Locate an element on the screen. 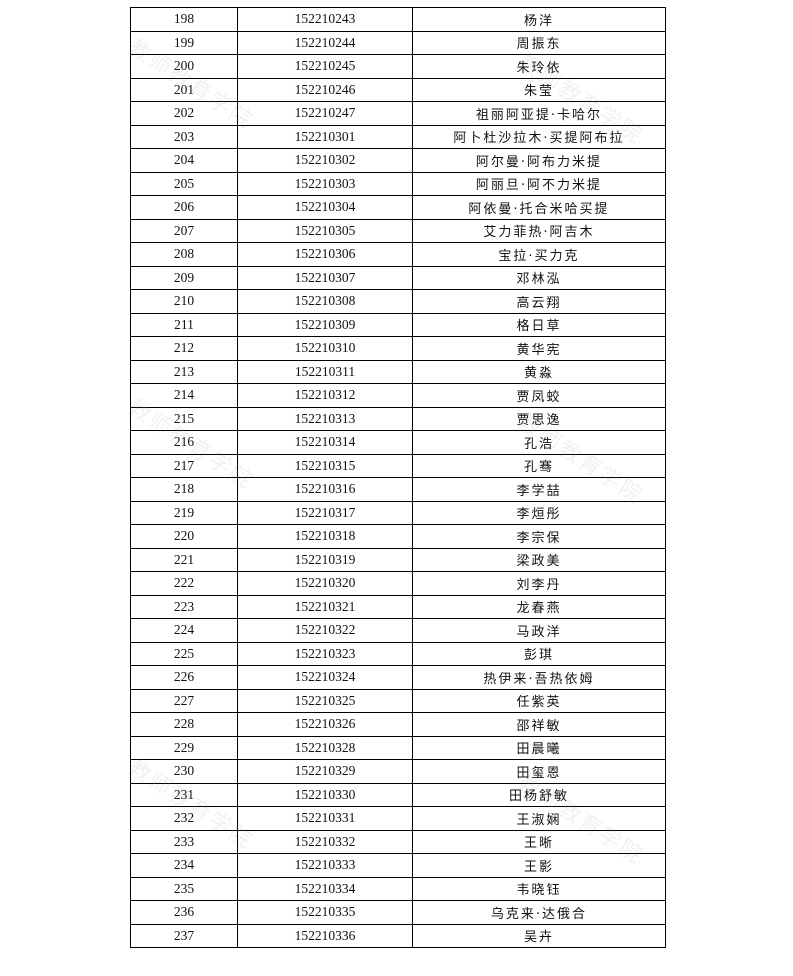 The height and width of the screenshot is (976, 793). student-id: 152210320 is located at coordinates (325, 583).